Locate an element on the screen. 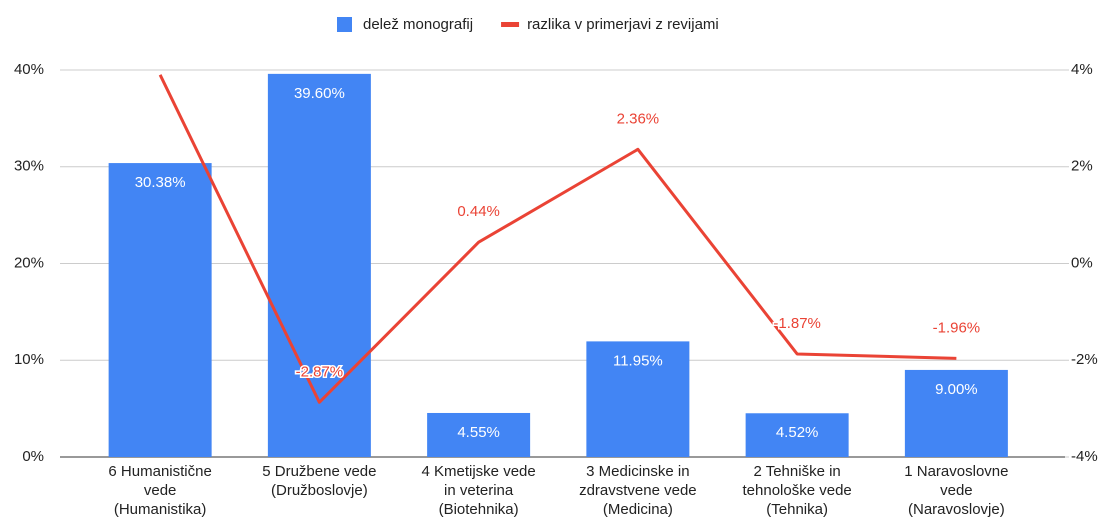  y-tick-label: 20% is located at coordinates (29, 262).